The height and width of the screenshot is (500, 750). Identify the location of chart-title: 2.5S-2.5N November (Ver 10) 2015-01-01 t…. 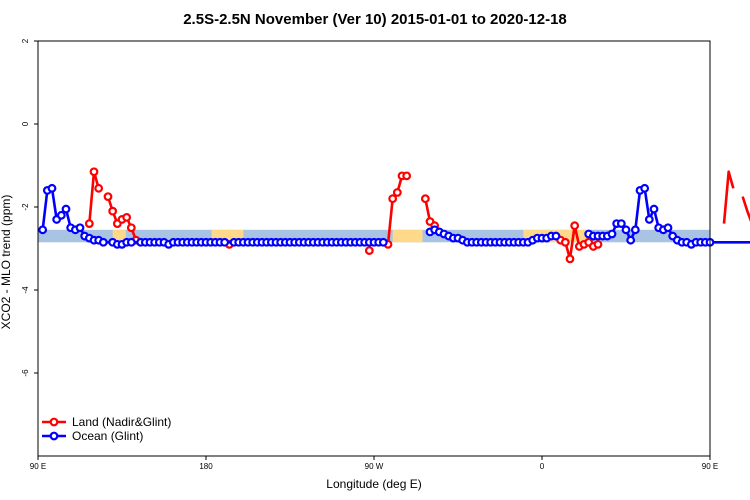
(375, 19).